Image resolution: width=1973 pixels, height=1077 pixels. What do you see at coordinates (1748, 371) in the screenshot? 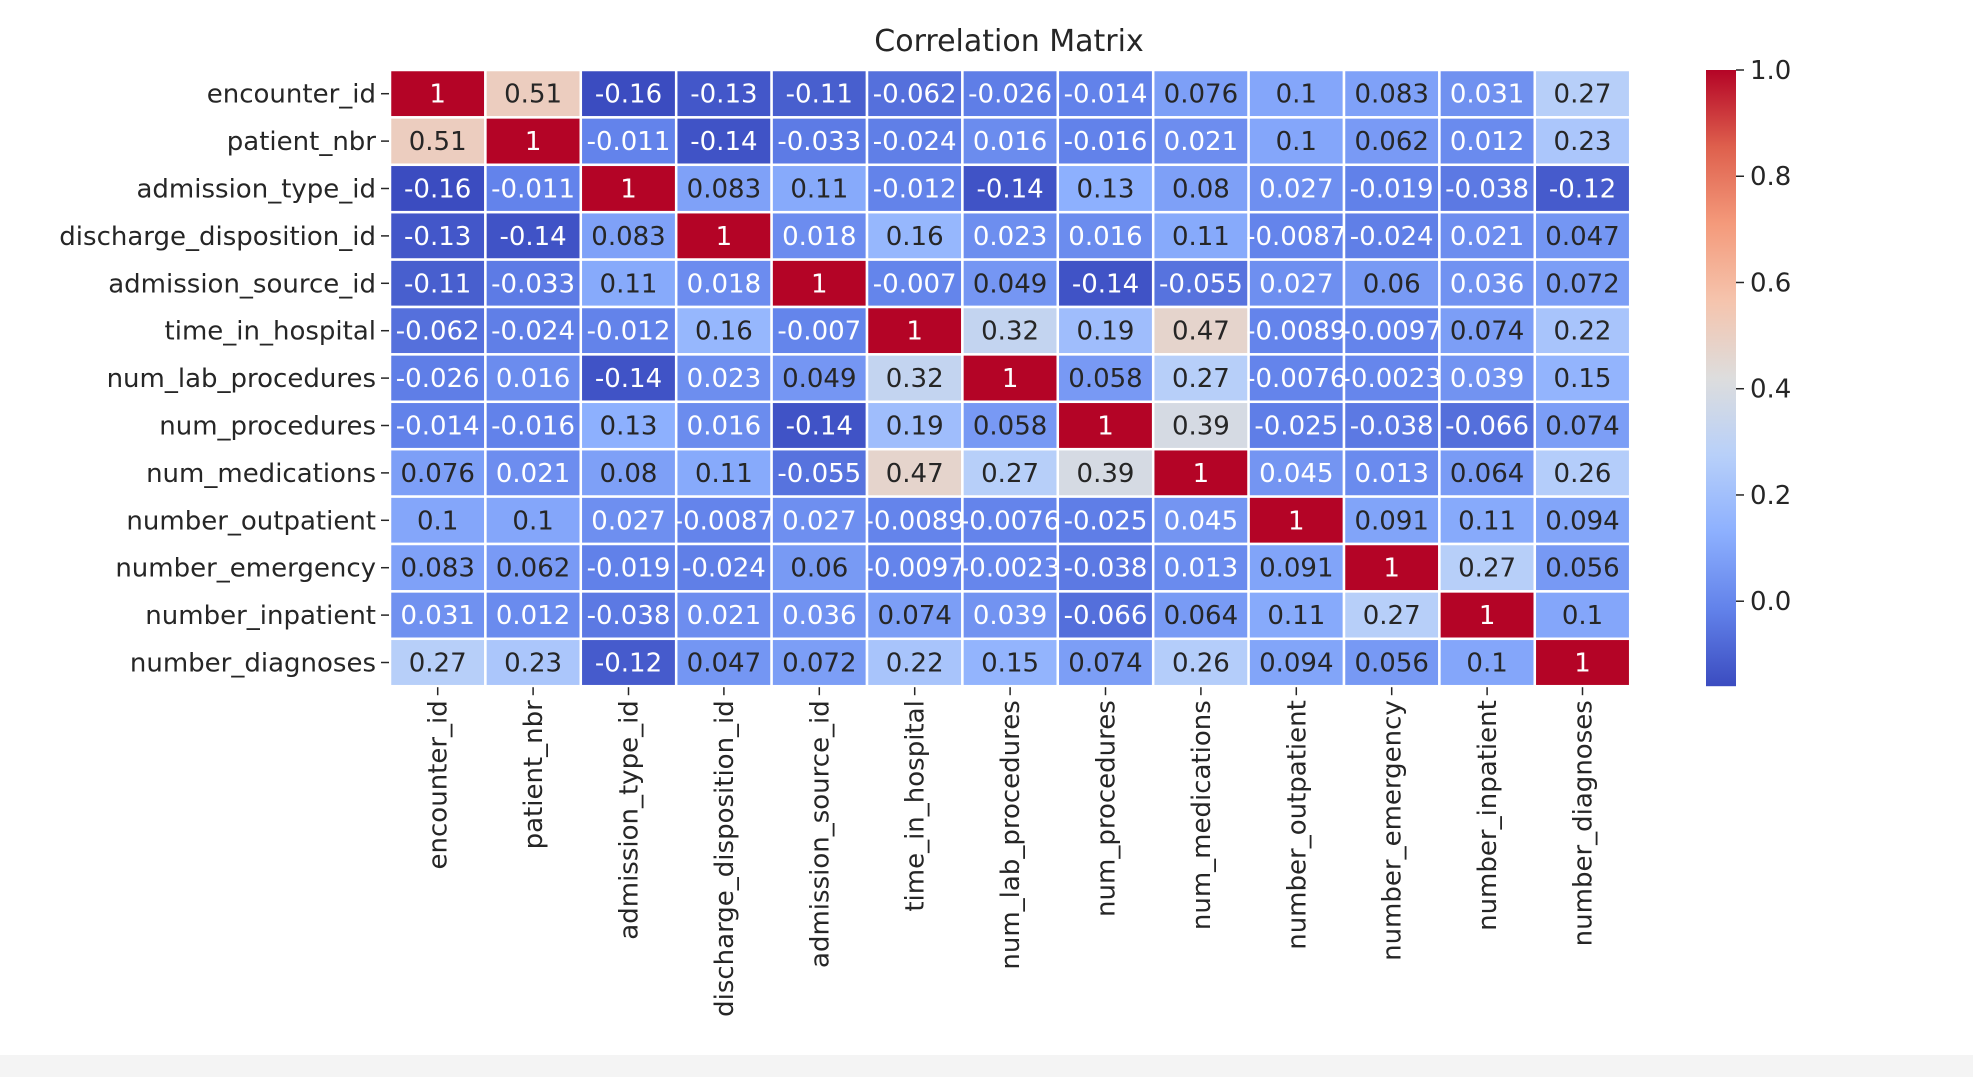
I see `colorbar: 1.0 0.8 0.6 0.4 0.2 0.0` at bounding box center [1748, 371].